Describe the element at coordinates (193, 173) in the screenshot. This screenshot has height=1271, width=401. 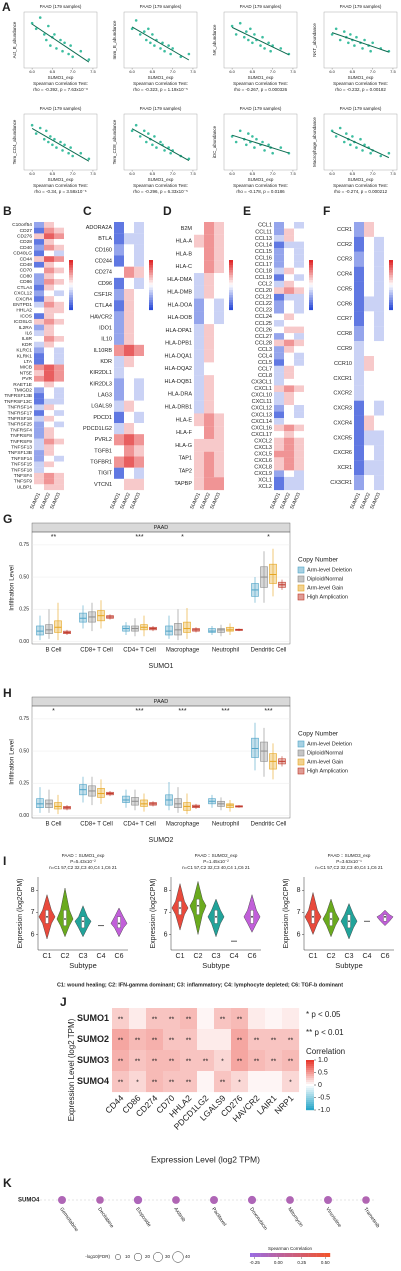
I see `x-tick-label: 7.5` at that location.